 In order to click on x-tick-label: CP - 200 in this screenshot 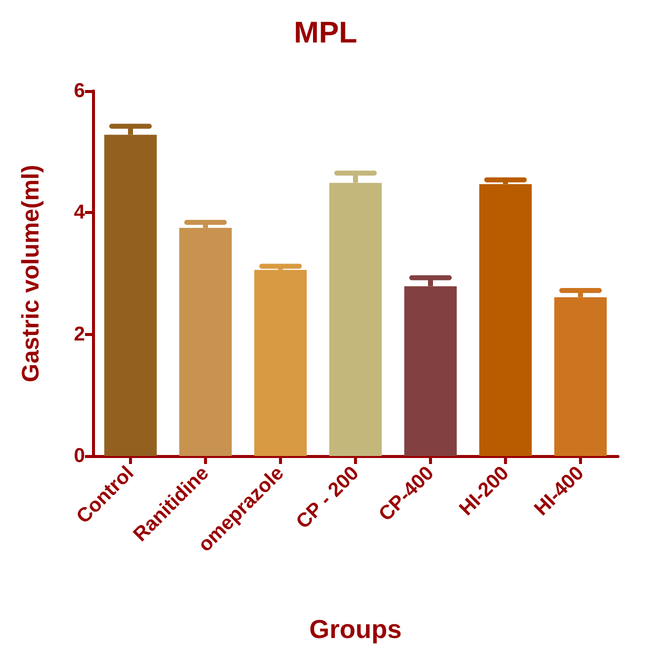, I will do `click(328, 498)`.